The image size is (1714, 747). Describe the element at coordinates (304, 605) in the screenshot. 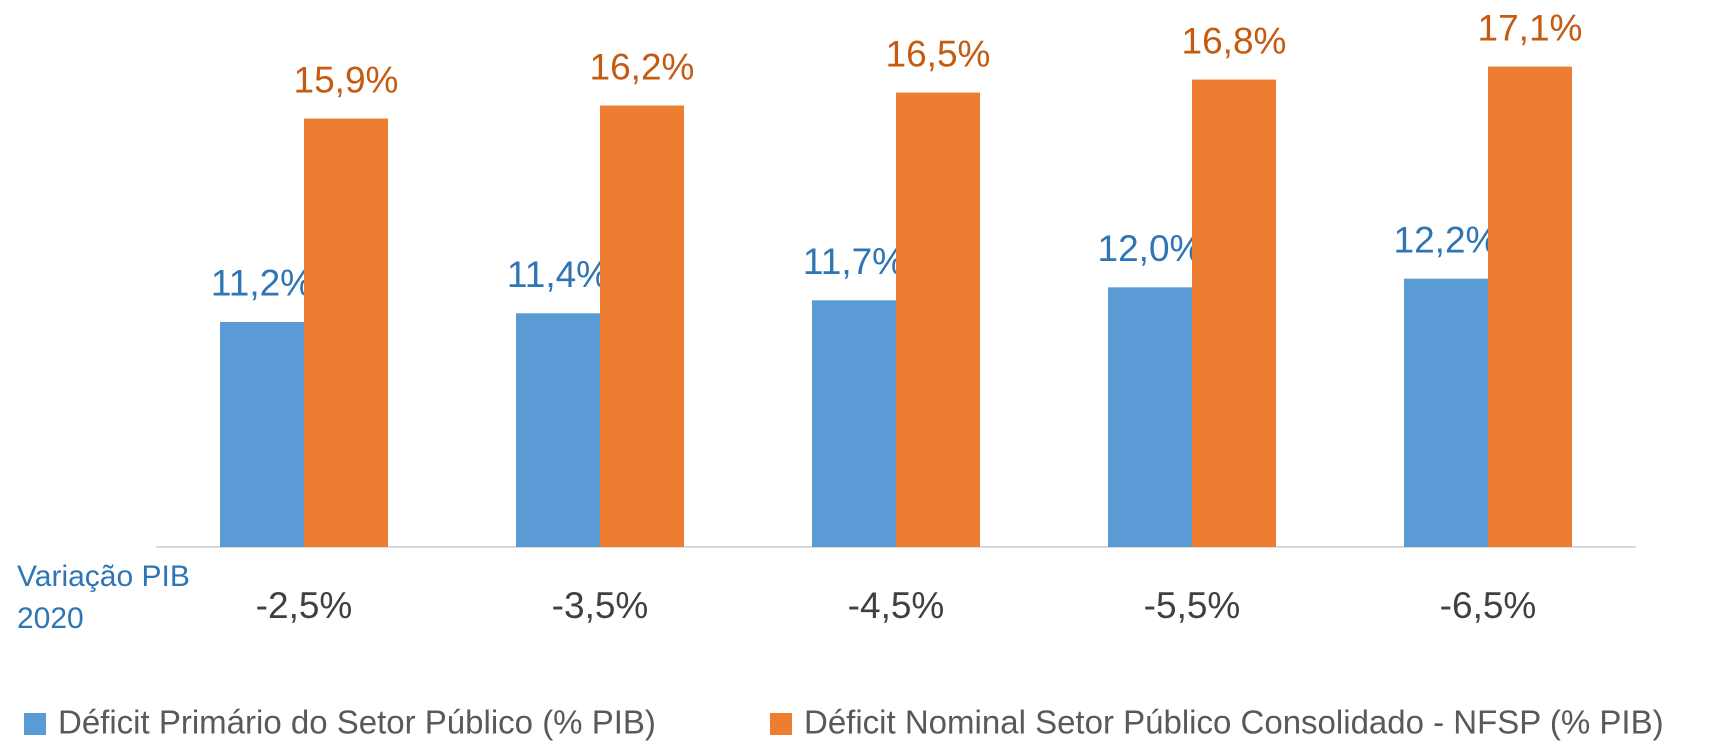

I see `x-tick-label: -2,5%` at that location.